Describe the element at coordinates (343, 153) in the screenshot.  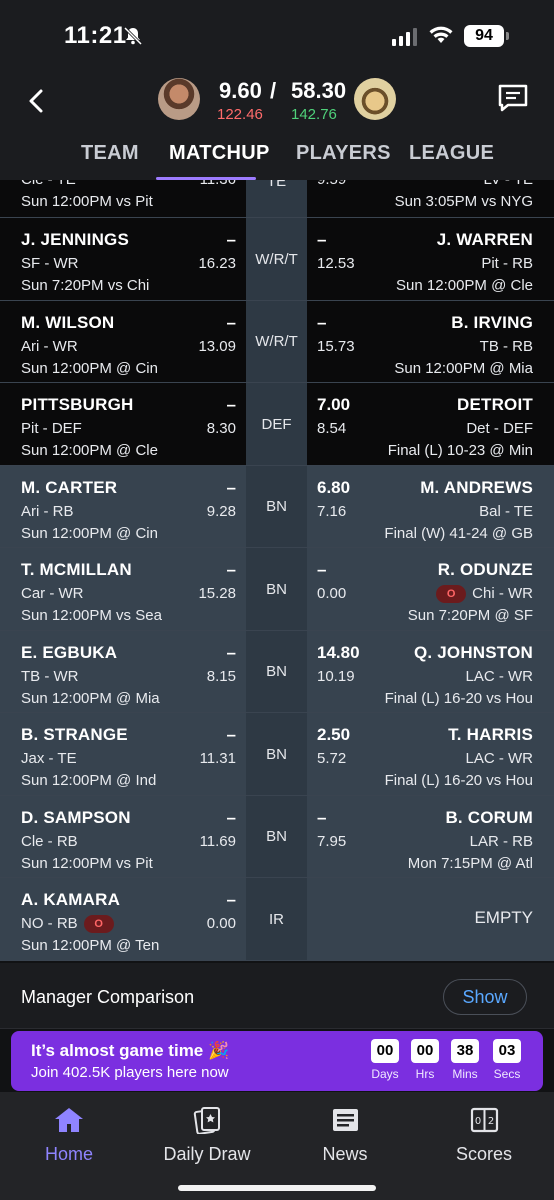
I see `tab-players: PLAYERS` at that location.